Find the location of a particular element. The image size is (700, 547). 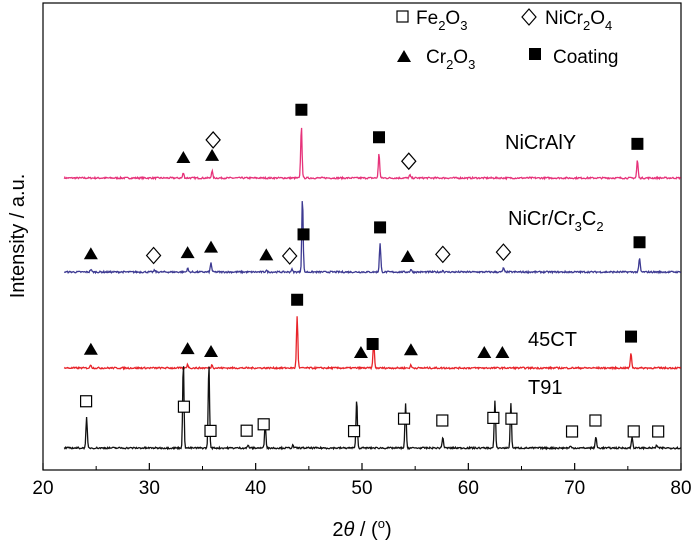

x-tick-label: 20 is located at coordinates (42, 488).